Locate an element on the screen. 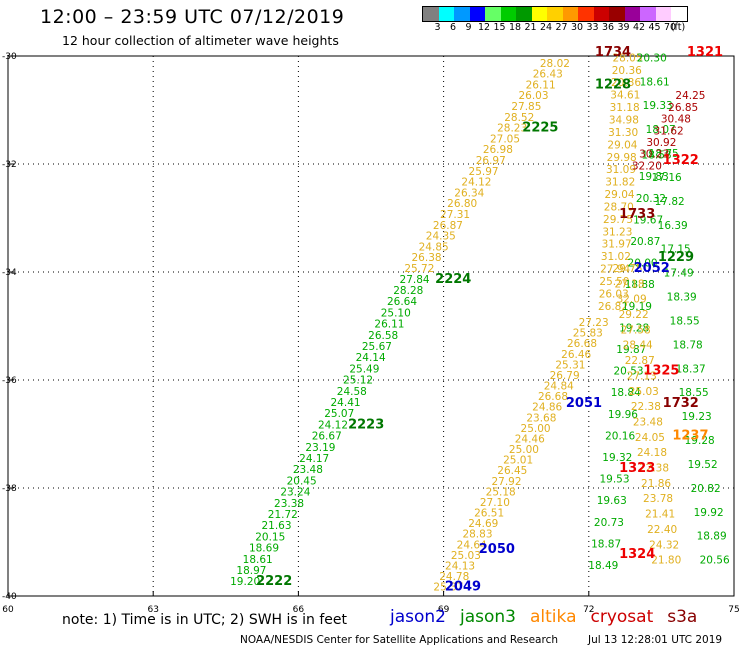 The height and width of the screenshot is (650, 740). wave-height-value: 24.18 is located at coordinates (652, 453).